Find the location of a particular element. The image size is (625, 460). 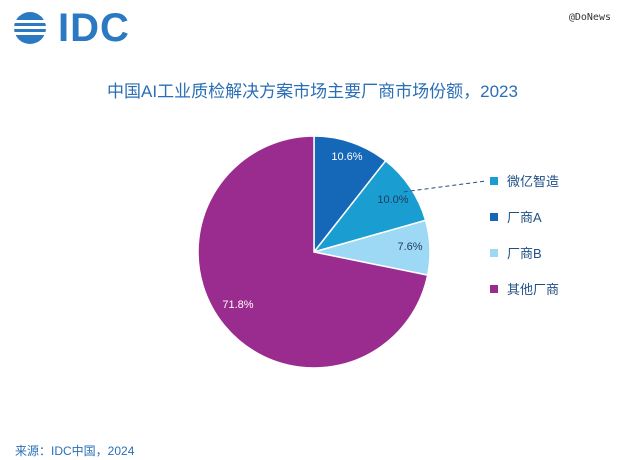

legend-label-2: 厂商A is located at coordinates (524, 217).